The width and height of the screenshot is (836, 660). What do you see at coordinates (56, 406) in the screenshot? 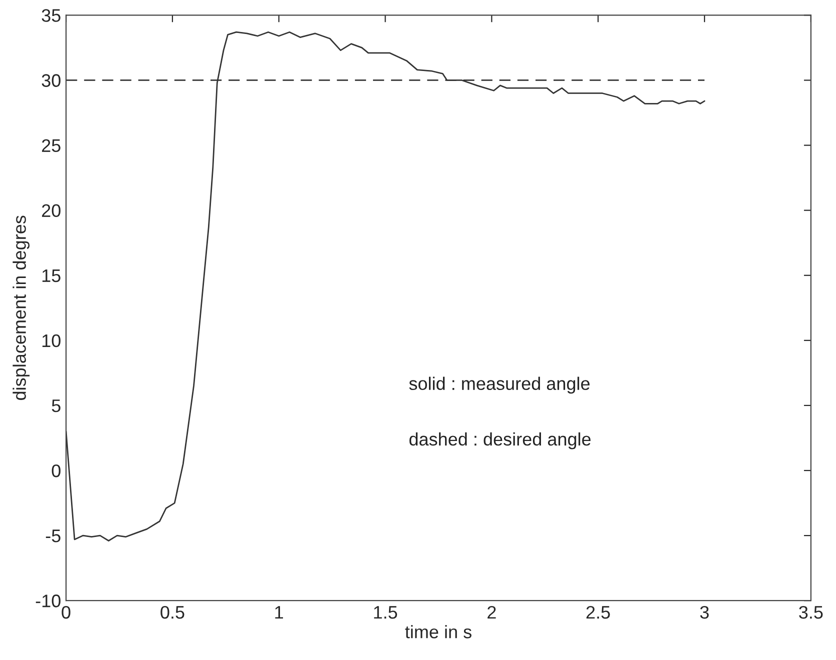
I see `y-tick-label: 5` at bounding box center [56, 406].